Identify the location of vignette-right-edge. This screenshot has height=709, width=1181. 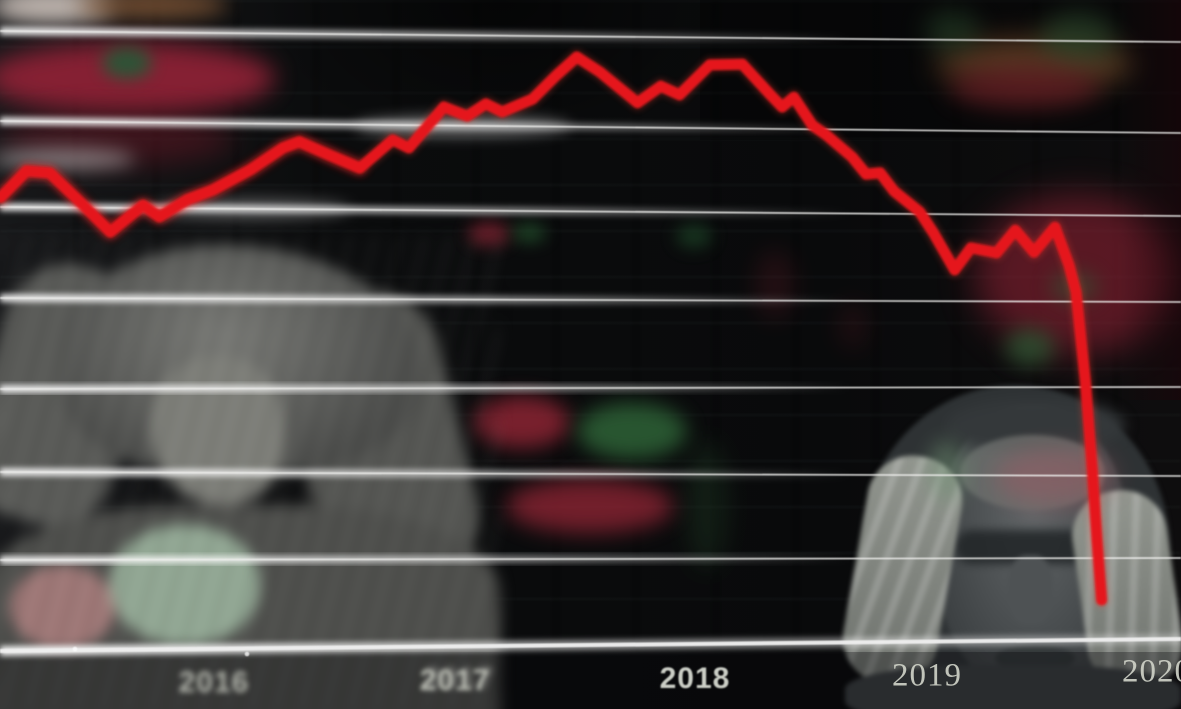
(1149, 200).